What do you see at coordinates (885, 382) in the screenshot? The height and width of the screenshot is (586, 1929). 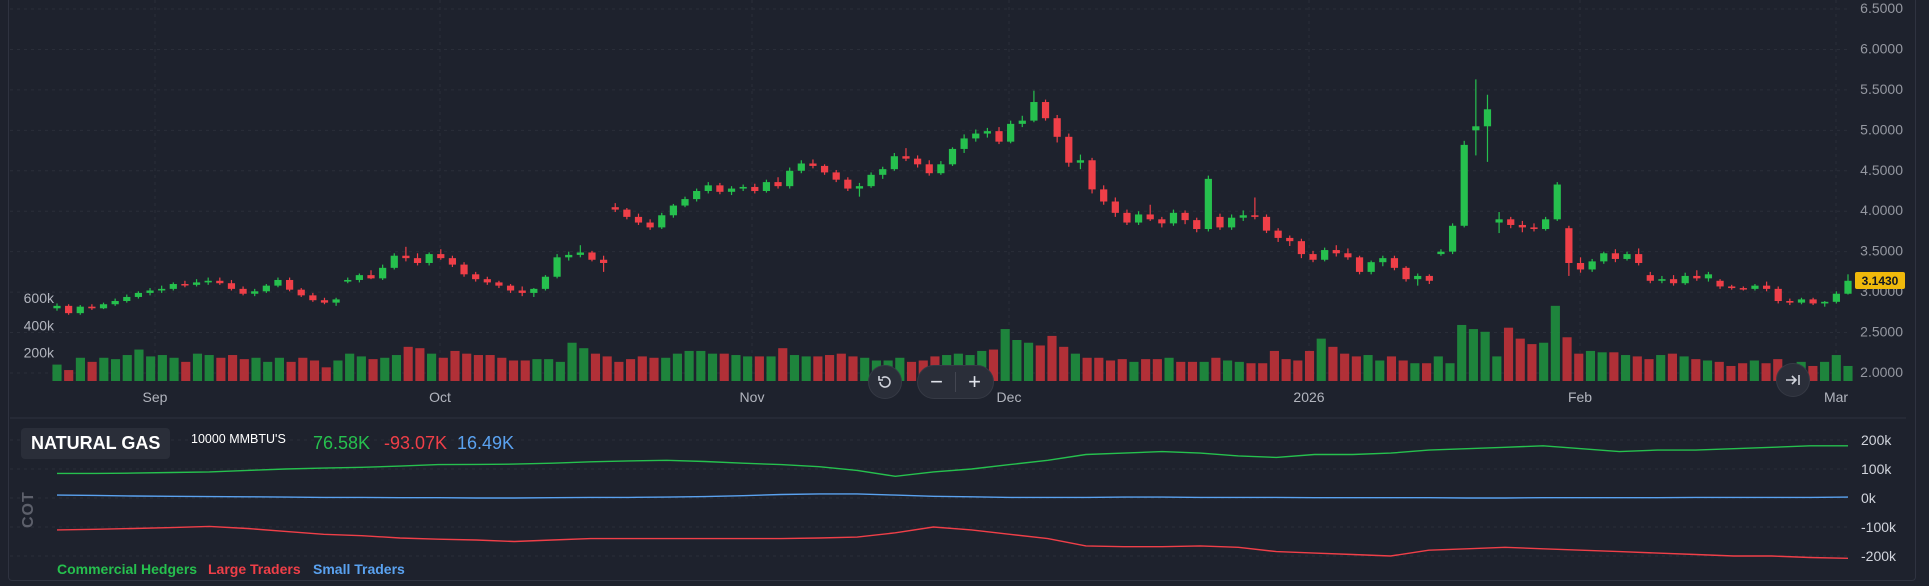 I see `reset-chart-button` at bounding box center [885, 382].